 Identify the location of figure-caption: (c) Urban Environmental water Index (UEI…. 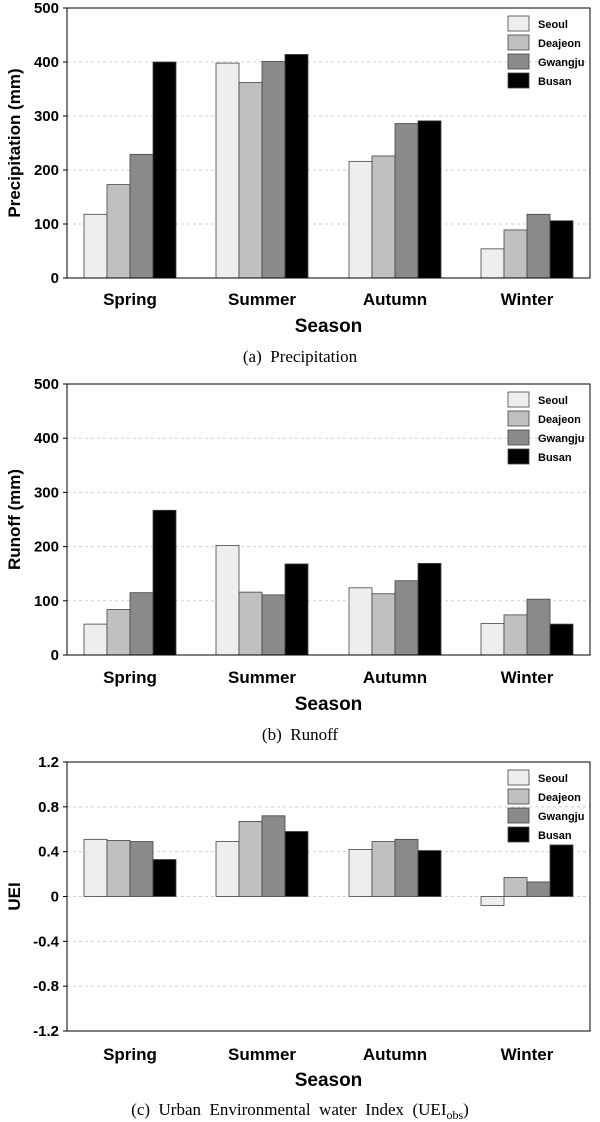
(300, 1111).